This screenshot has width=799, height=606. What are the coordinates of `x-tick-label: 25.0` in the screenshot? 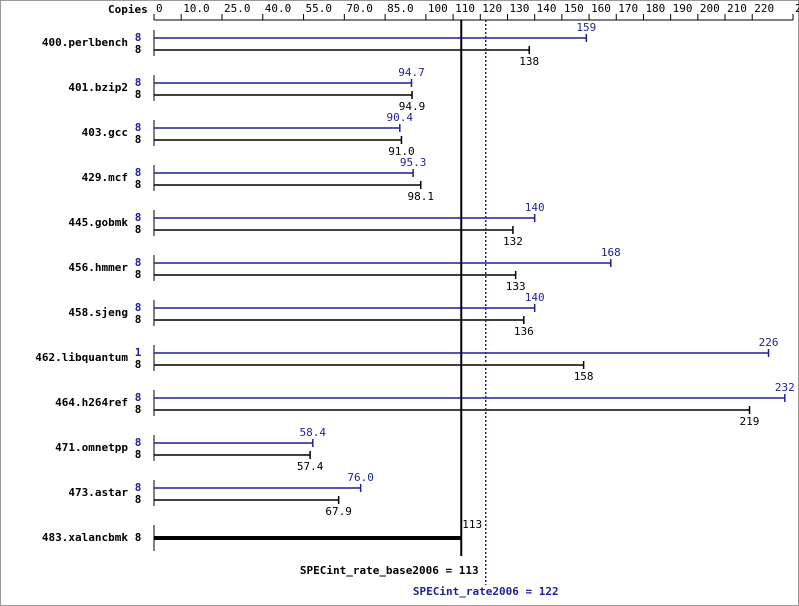 It's located at (237, 8).